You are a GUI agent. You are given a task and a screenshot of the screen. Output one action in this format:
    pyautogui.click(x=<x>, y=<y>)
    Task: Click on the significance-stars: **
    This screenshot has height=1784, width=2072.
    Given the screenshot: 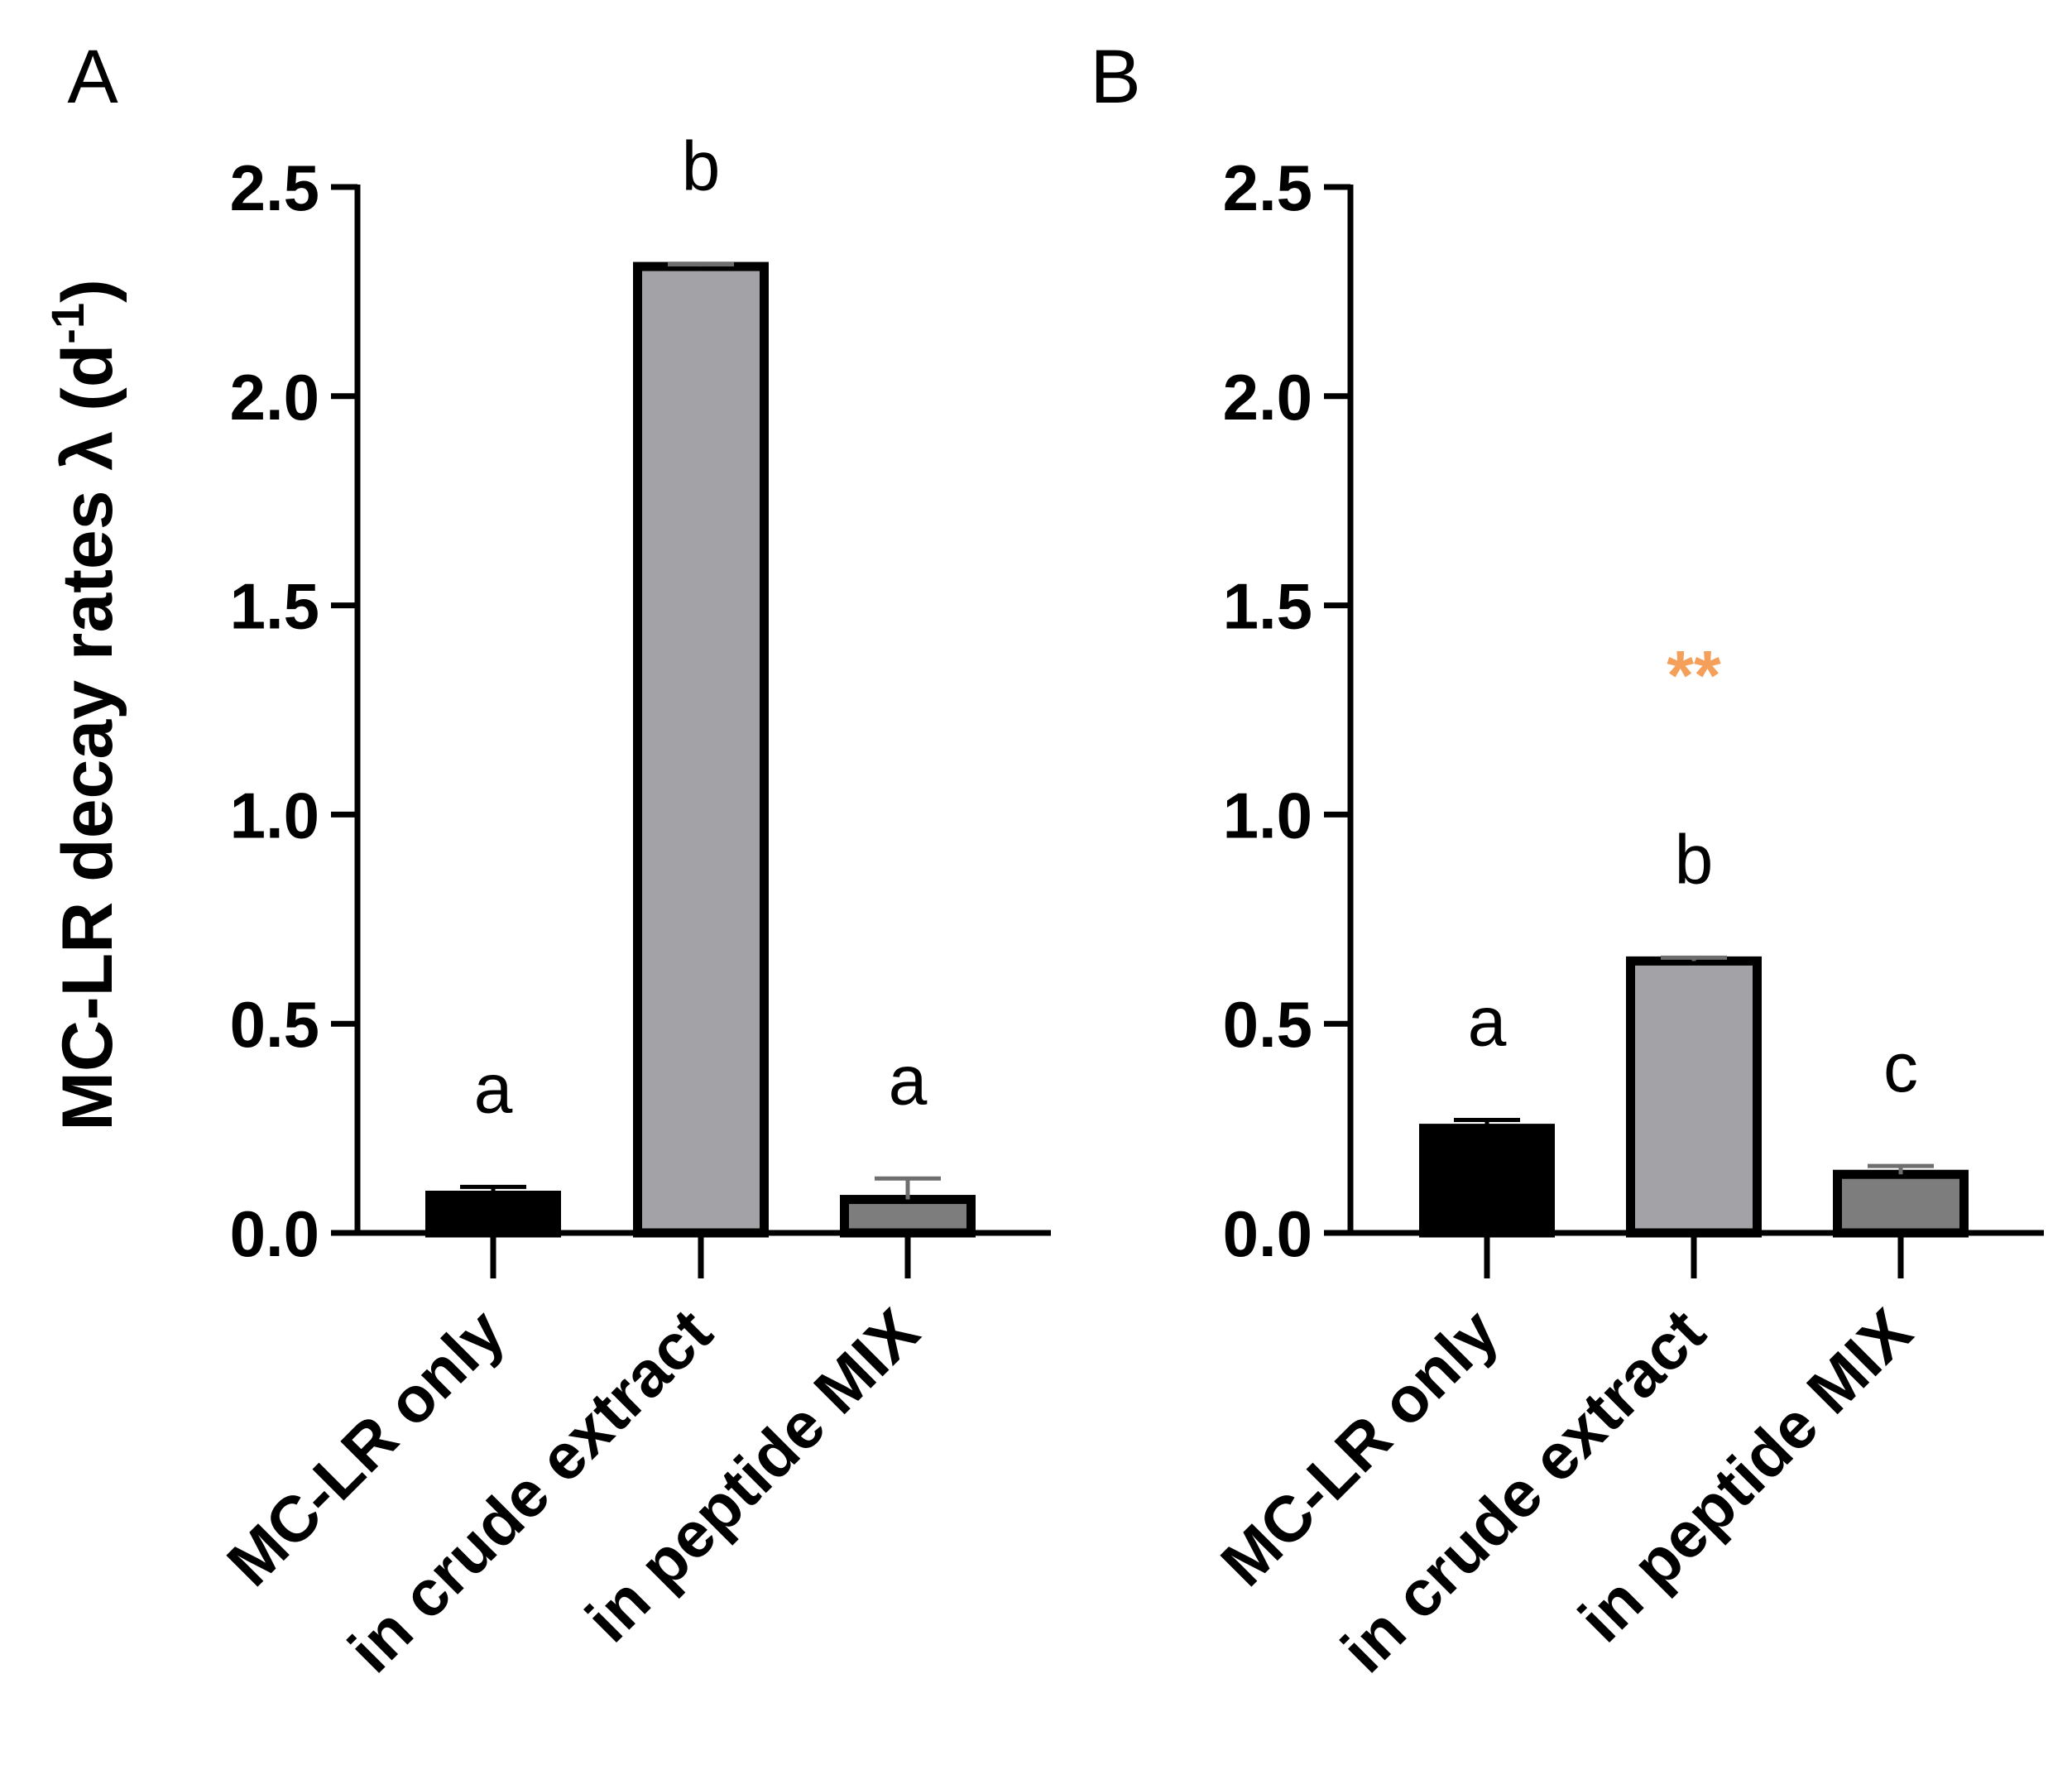 What is the action you would take?
    pyautogui.click(x=1694, y=675)
    